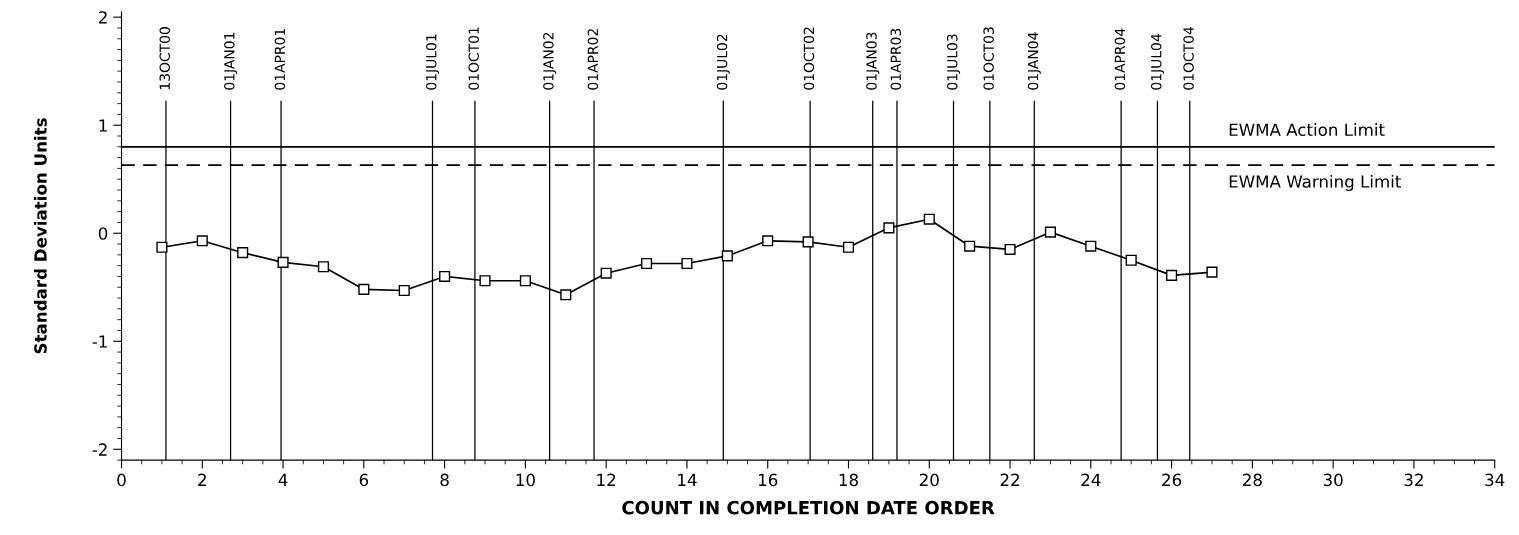  I want to click on y-tick-label: -2, so click(99, 449).